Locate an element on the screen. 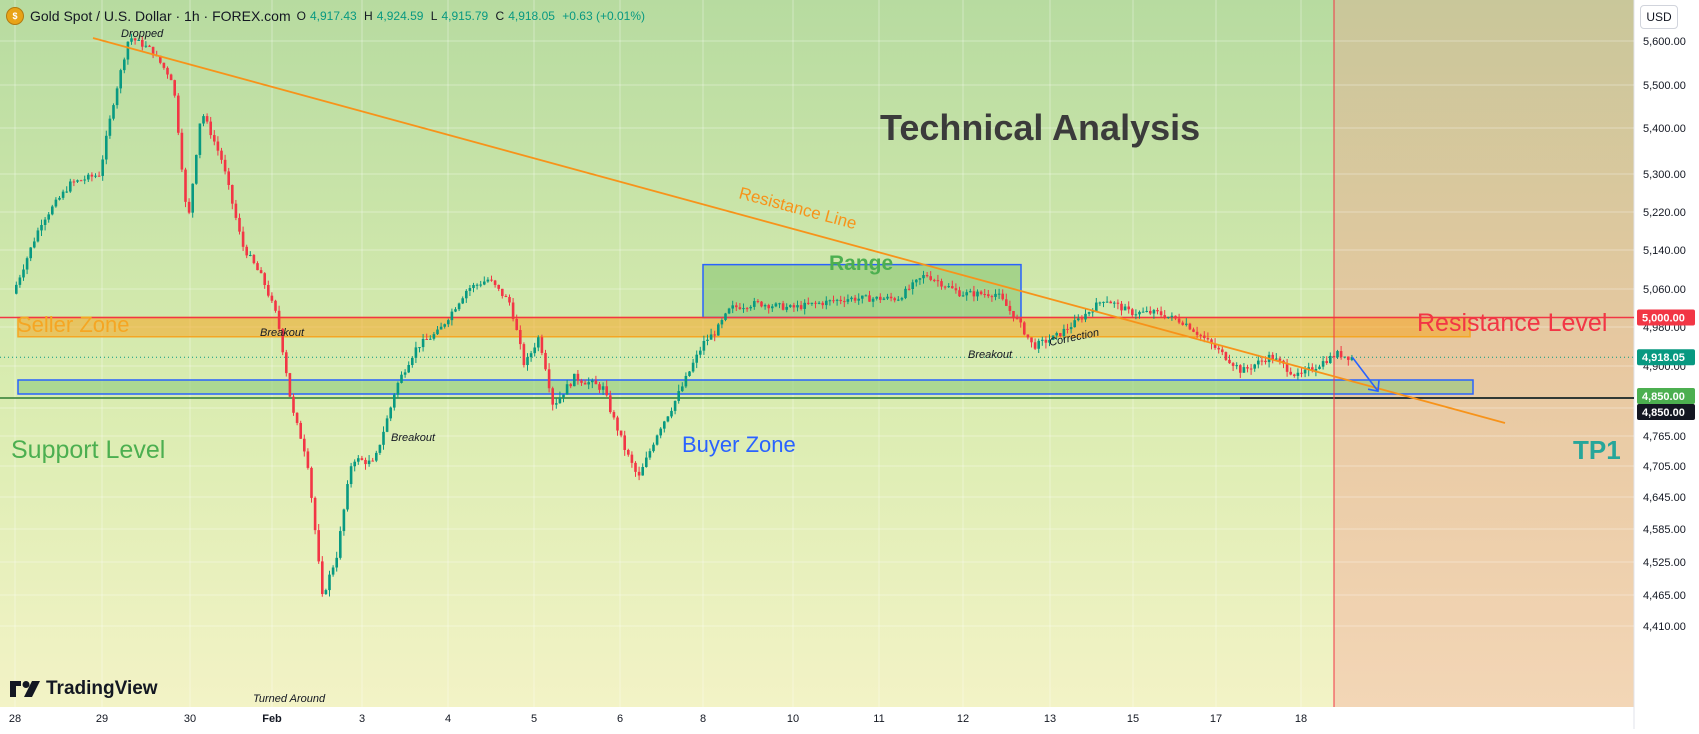 Image resolution: width=1699 pixels, height=734 pixels. symbol-title: Gold Spot / U.S. Dollar · 1h · FOREX.com is located at coordinates (160, 16).